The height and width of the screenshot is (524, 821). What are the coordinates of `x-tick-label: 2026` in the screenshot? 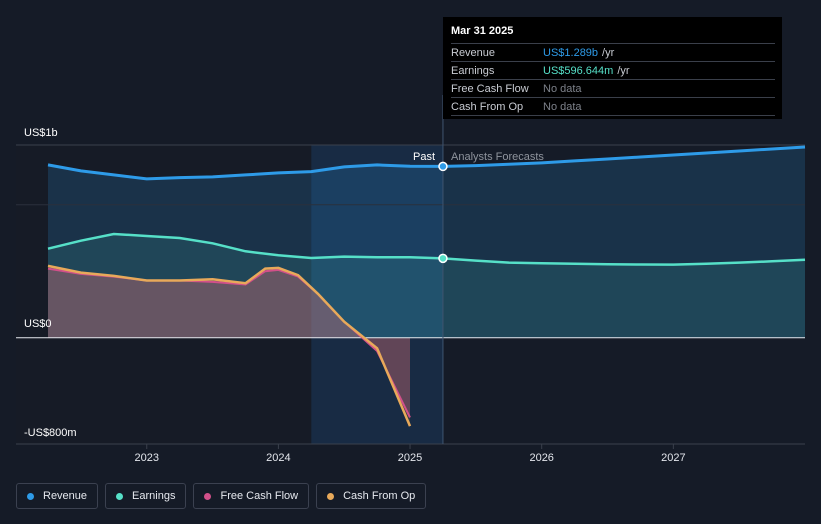 It's located at (541, 458).